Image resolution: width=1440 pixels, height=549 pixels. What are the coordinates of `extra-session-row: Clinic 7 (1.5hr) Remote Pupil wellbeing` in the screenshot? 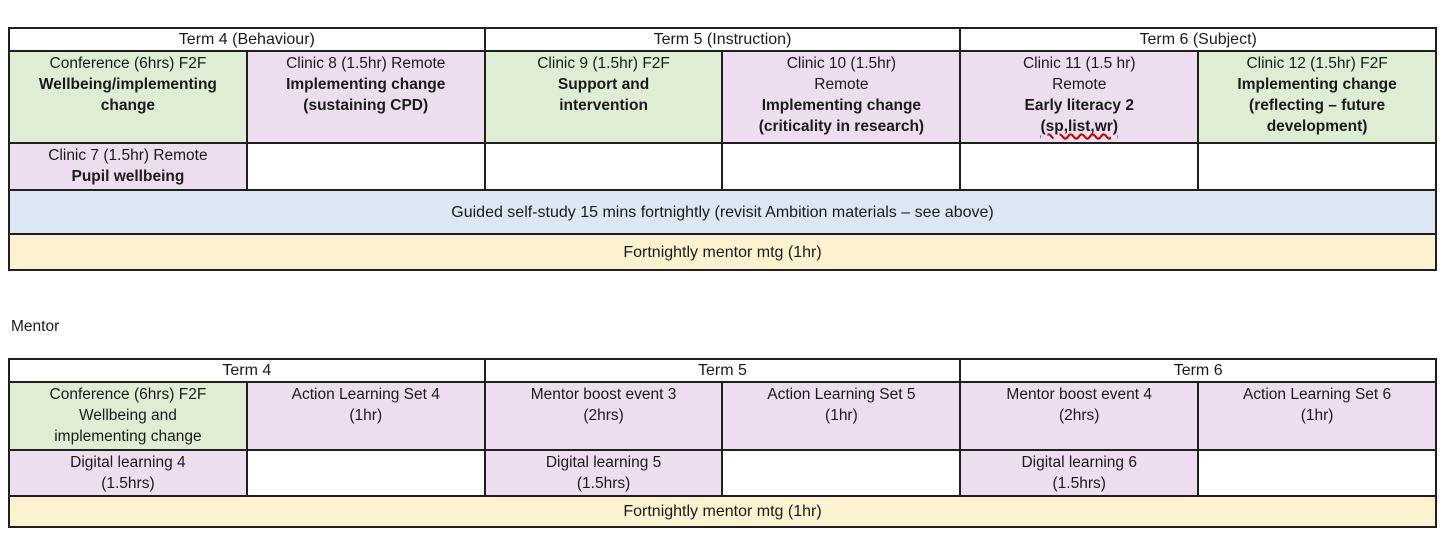 It's located at (722, 166).